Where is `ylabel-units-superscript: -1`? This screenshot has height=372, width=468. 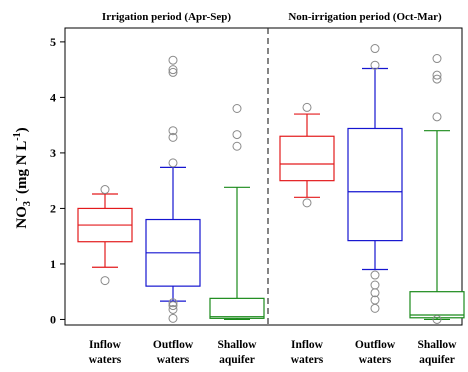 ylabel-units-superscript: -1 is located at coordinates (17, 136).